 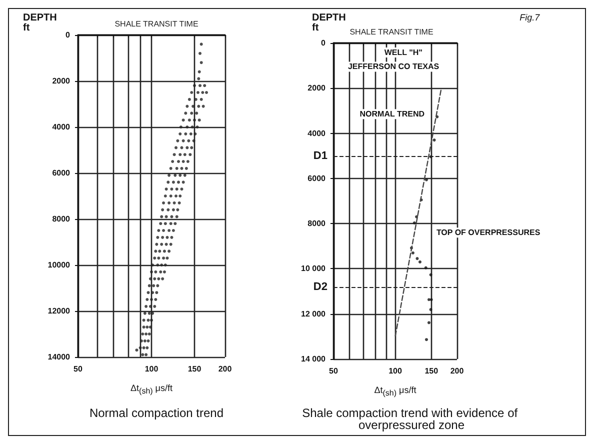 What do you see at coordinates (320, 286) in the screenshot?
I see `ref-line-label: D2` at bounding box center [320, 286].